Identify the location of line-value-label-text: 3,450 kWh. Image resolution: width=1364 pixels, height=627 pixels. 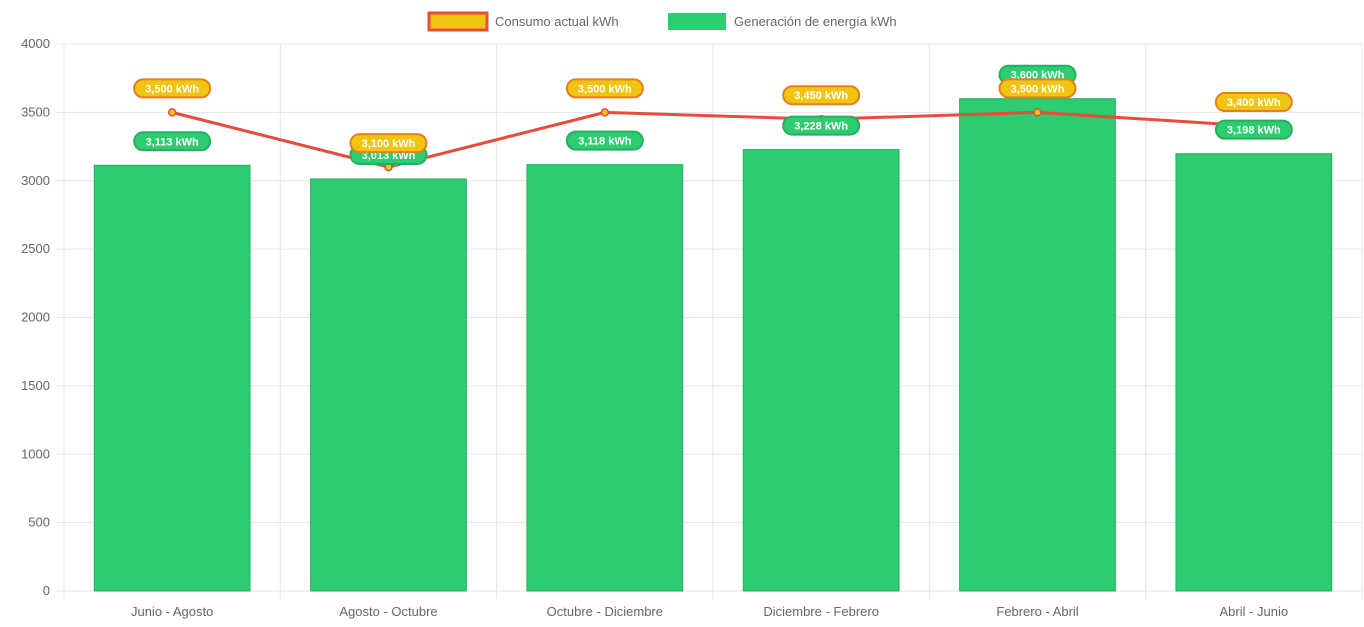
(821, 96).